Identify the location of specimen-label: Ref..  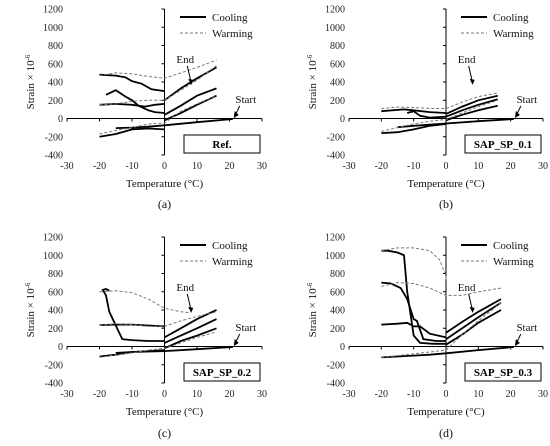
(221, 145).